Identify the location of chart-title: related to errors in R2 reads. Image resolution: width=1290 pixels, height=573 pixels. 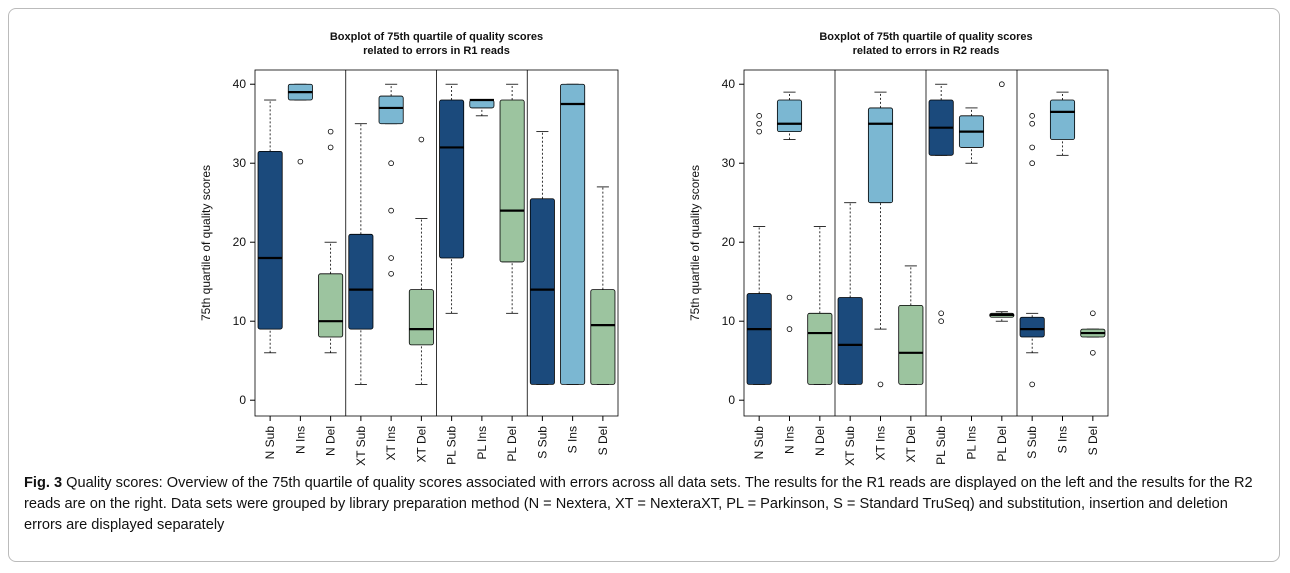
(926, 51).